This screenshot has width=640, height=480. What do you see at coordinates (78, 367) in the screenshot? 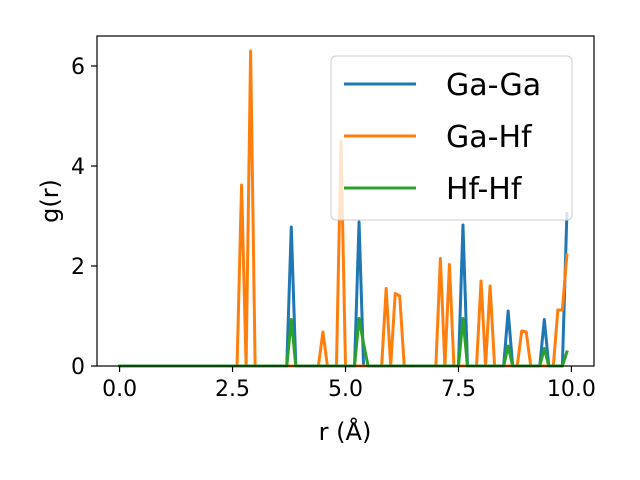
I see `y-tick-label: 0` at bounding box center [78, 367].